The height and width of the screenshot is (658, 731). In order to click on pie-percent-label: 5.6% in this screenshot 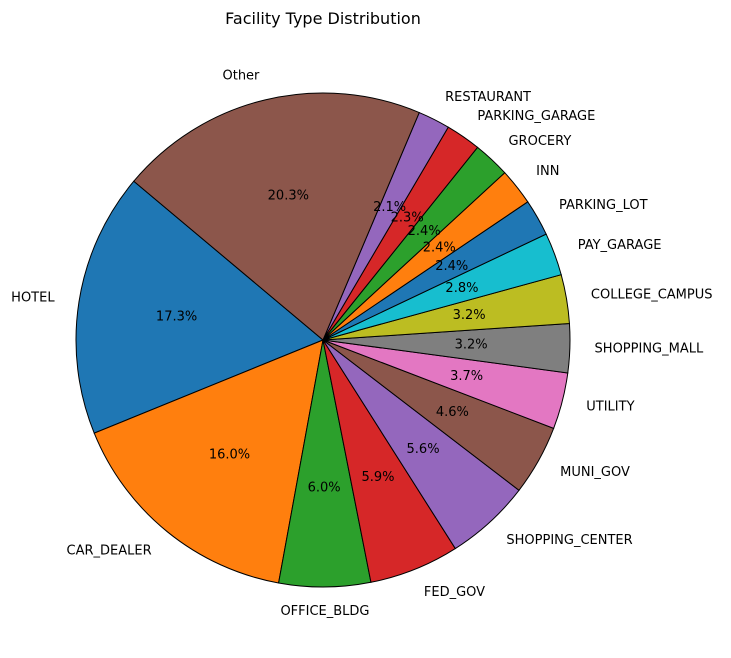, I will do `click(423, 449)`.